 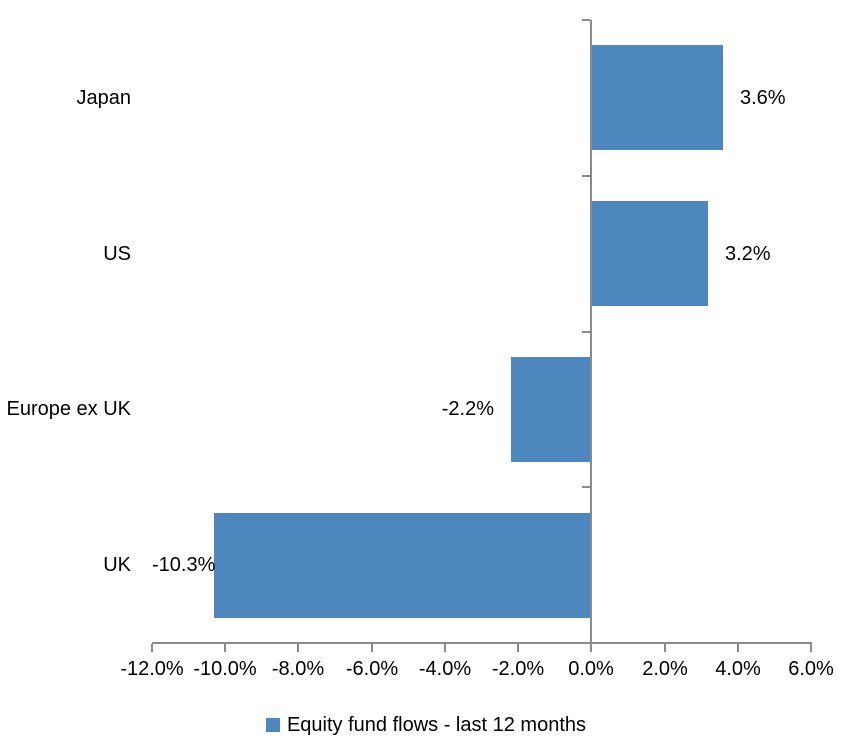 I want to click on legend: Equity fund flows - last 12 months, so click(x=426, y=725).